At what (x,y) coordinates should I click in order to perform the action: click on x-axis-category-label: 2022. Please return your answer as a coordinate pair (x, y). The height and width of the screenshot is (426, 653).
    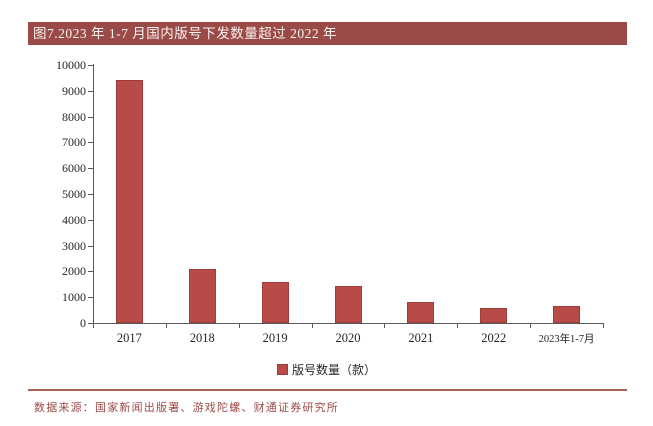
    Looking at the image, I should click on (494, 338).